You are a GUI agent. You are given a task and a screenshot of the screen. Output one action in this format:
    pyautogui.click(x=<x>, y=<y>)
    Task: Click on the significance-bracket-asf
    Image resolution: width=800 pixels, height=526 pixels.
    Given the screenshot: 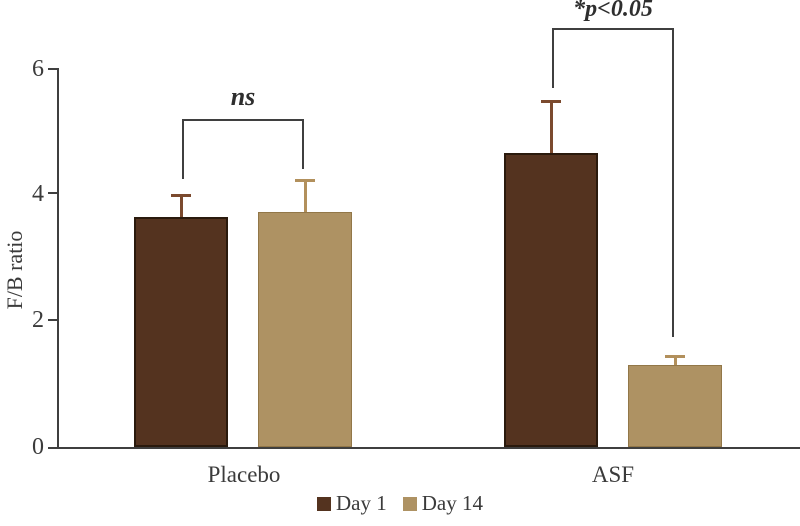 What is the action you would take?
    pyautogui.click(x=613, y=182)
    